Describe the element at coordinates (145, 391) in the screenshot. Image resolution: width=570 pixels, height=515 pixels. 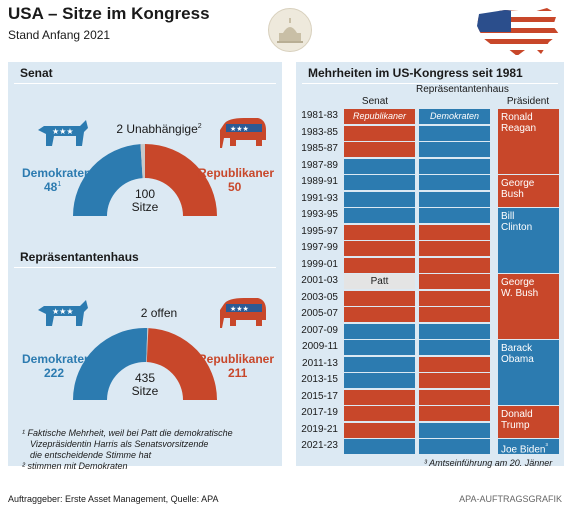
I see `house-total-label: Sitze` at that location.